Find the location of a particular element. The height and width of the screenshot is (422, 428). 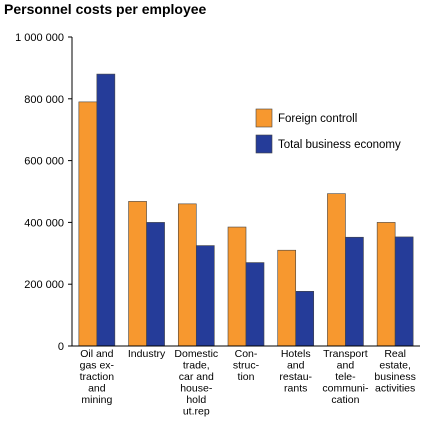

y-tick-label: 1 000 000 is located at coordinates (39, 38).